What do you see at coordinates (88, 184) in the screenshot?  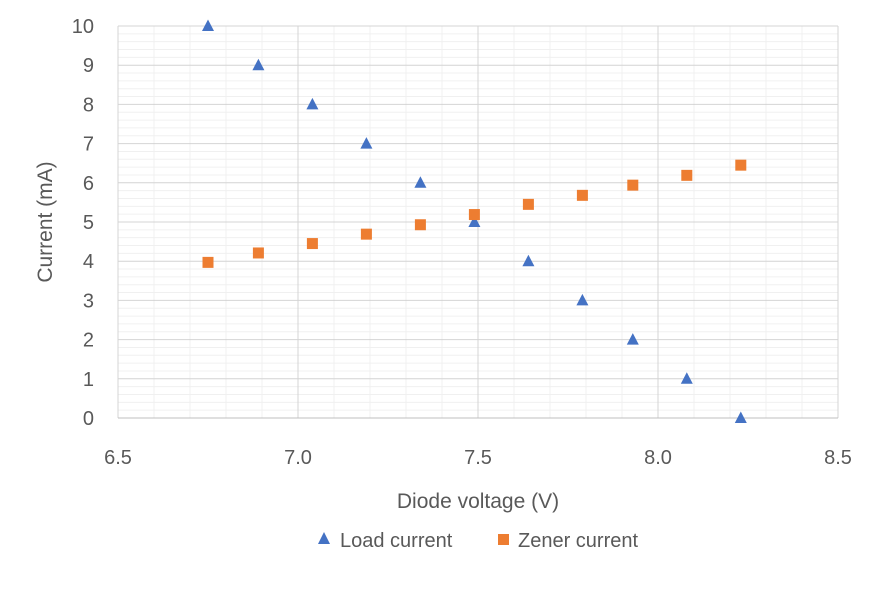 I see `y-tick-label: 6` at bounding box center [88, 184].